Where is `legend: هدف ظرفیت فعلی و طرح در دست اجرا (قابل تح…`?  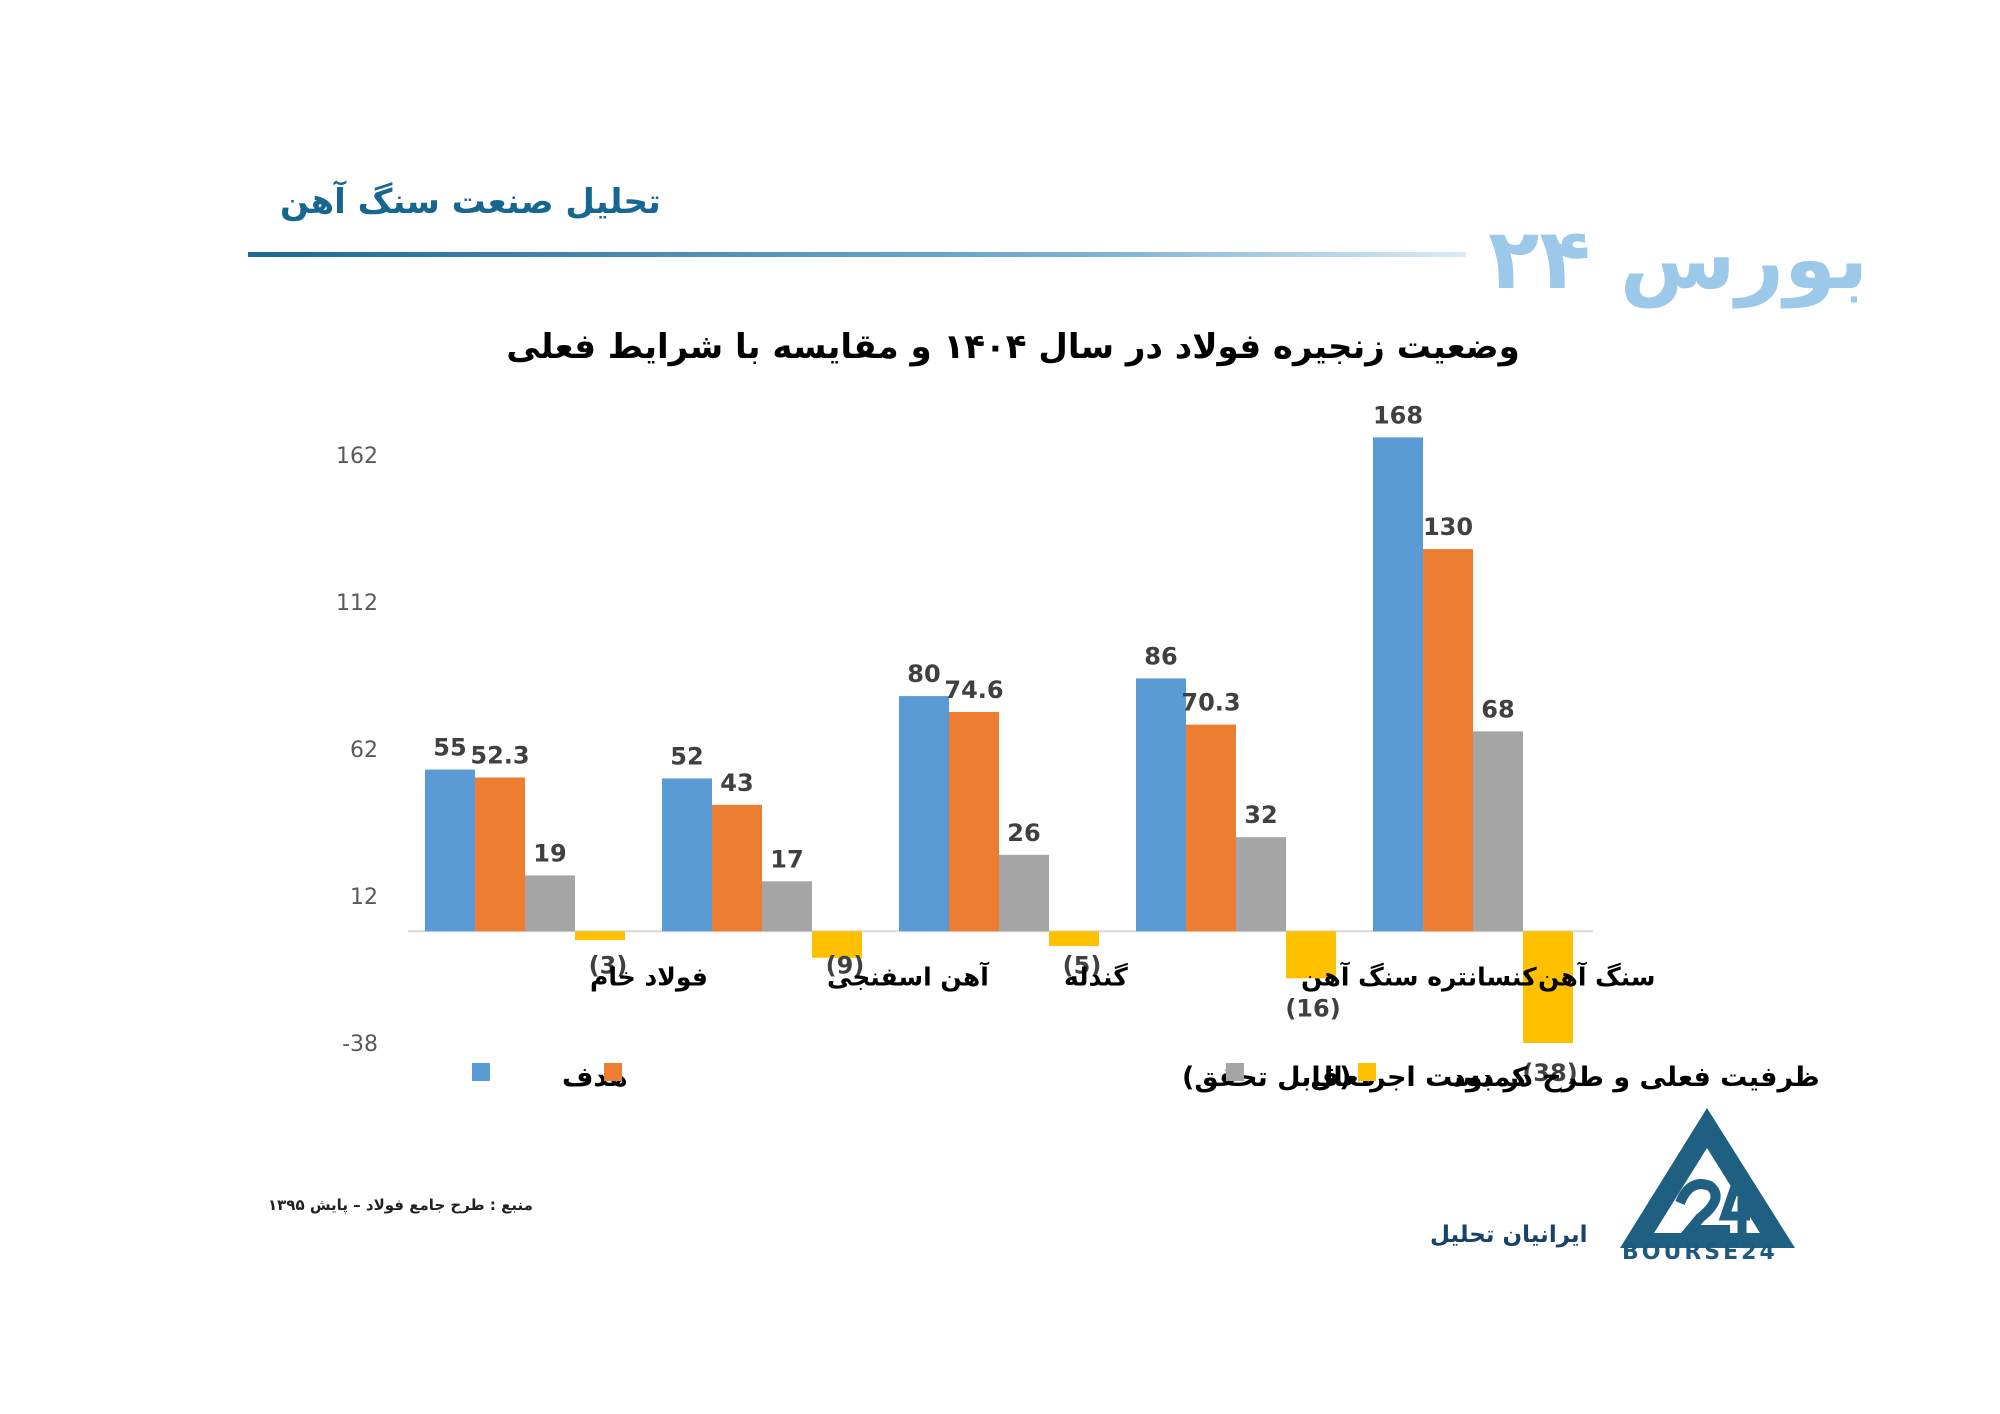
legend: هدف ظرفیت فعلی و طرح در دست اجرا (قابل تح… is located at coordinates (1146, 1077).